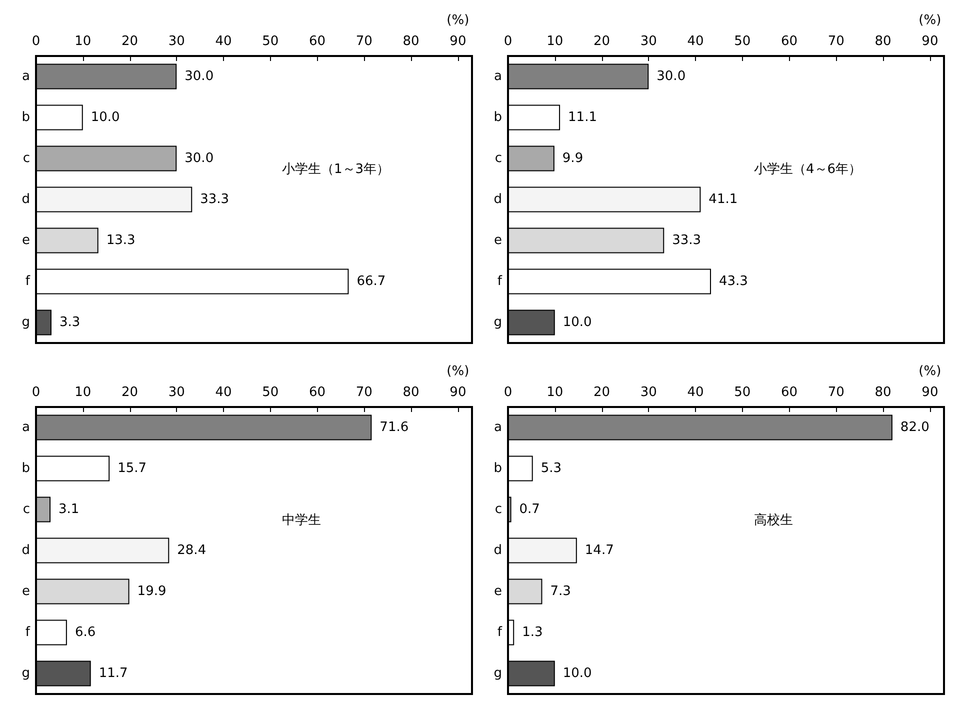 This screenshot has height=716, width=960. What do you see at coordinates (915, 427) in the screenshot?
I see `data-label: 82.0` at bounding box center [915, 427].